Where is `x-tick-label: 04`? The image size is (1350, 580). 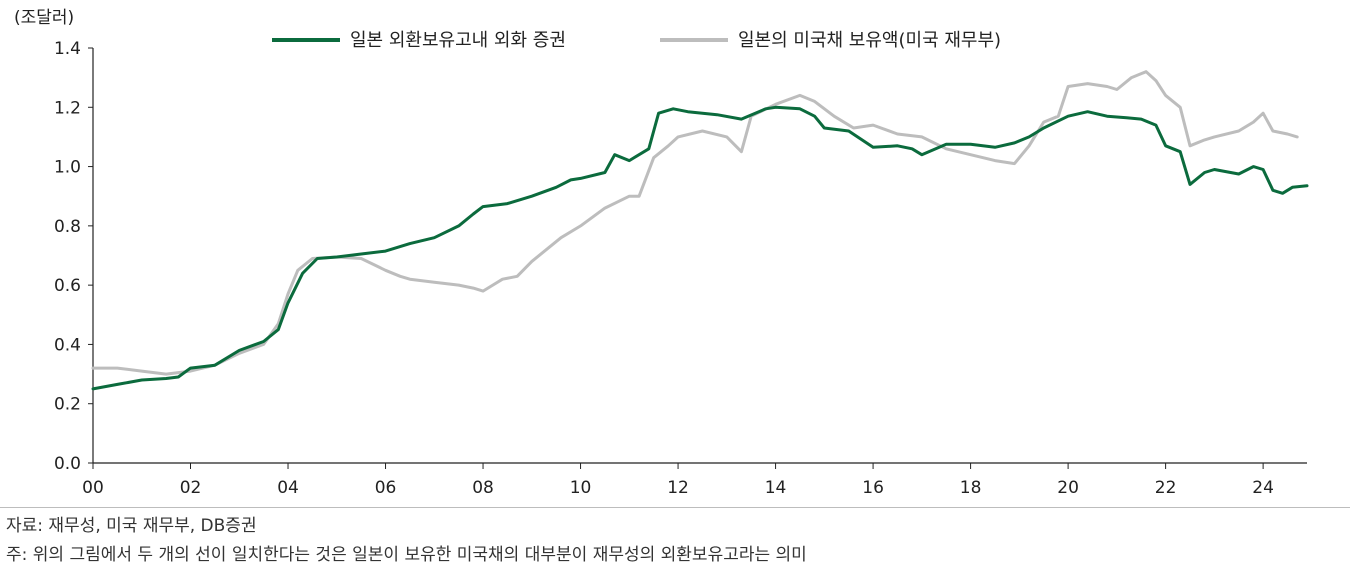
x-tick-label: 04 is located at coordinates (288, 488).